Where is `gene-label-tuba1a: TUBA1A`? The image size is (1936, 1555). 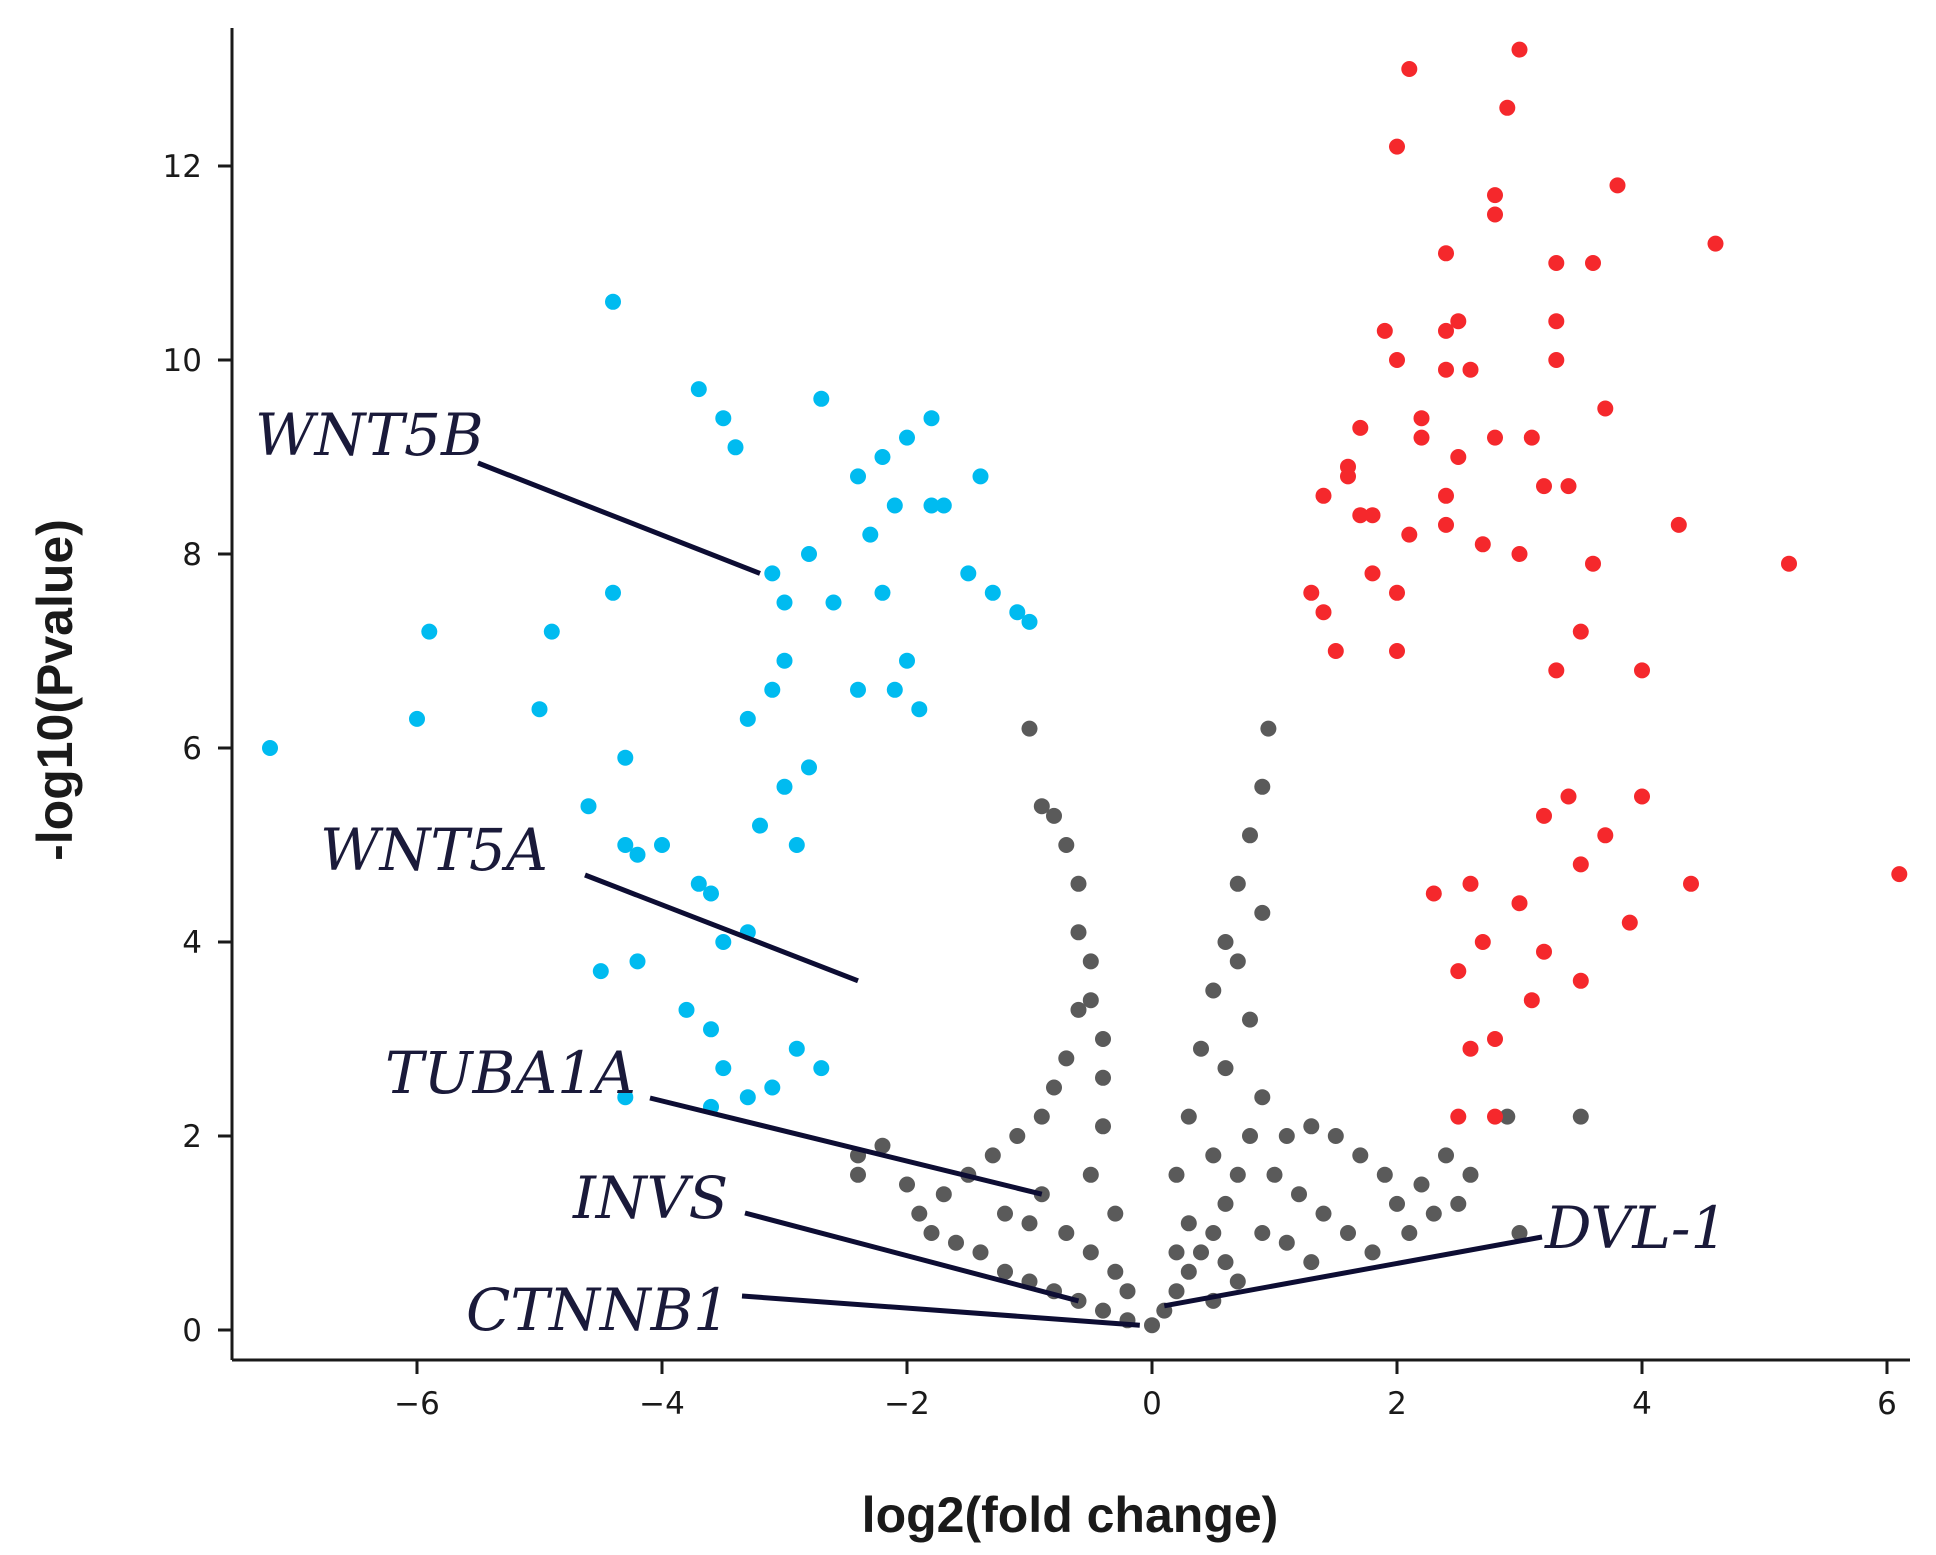 gene-label-tuba1a: TUBA1A is located at coordinates (510, 1073).